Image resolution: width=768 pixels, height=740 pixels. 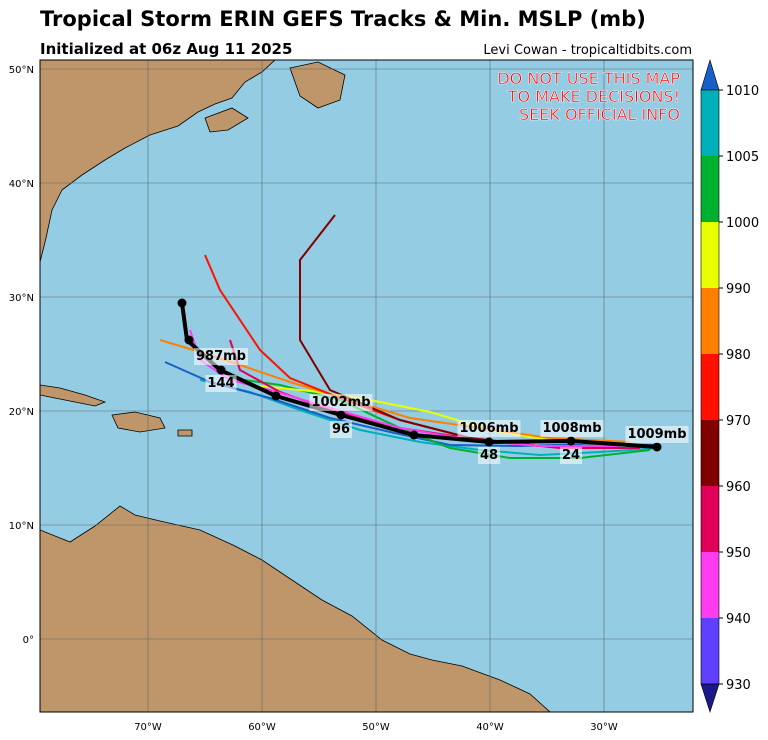 I want to click on lat-label: 40°N, so click(x=21, y=184).